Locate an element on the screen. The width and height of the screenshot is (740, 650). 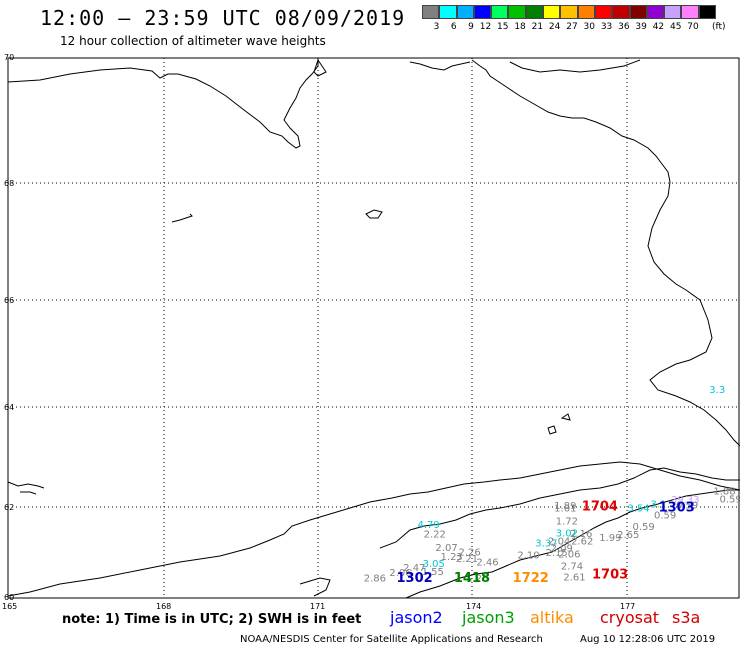
legend-item-altika: altika is located at coordinates (552, 617).